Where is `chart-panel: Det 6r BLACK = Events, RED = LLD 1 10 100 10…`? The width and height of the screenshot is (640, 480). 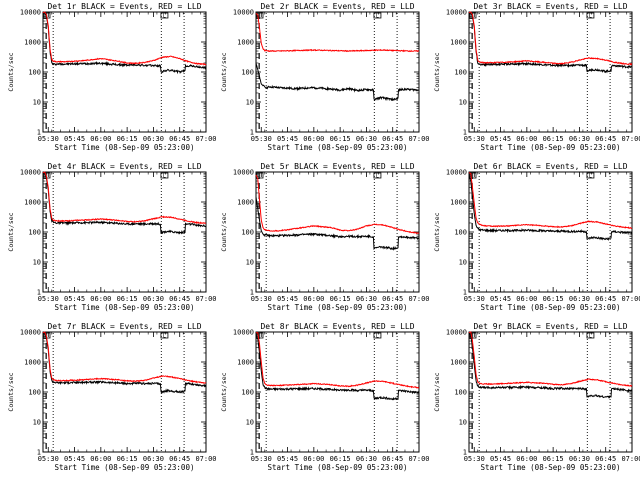 chart-panel: Det 6r BLACK = Events, RED = LLD 1 10 100 10… is located at coordinates (536, 237).